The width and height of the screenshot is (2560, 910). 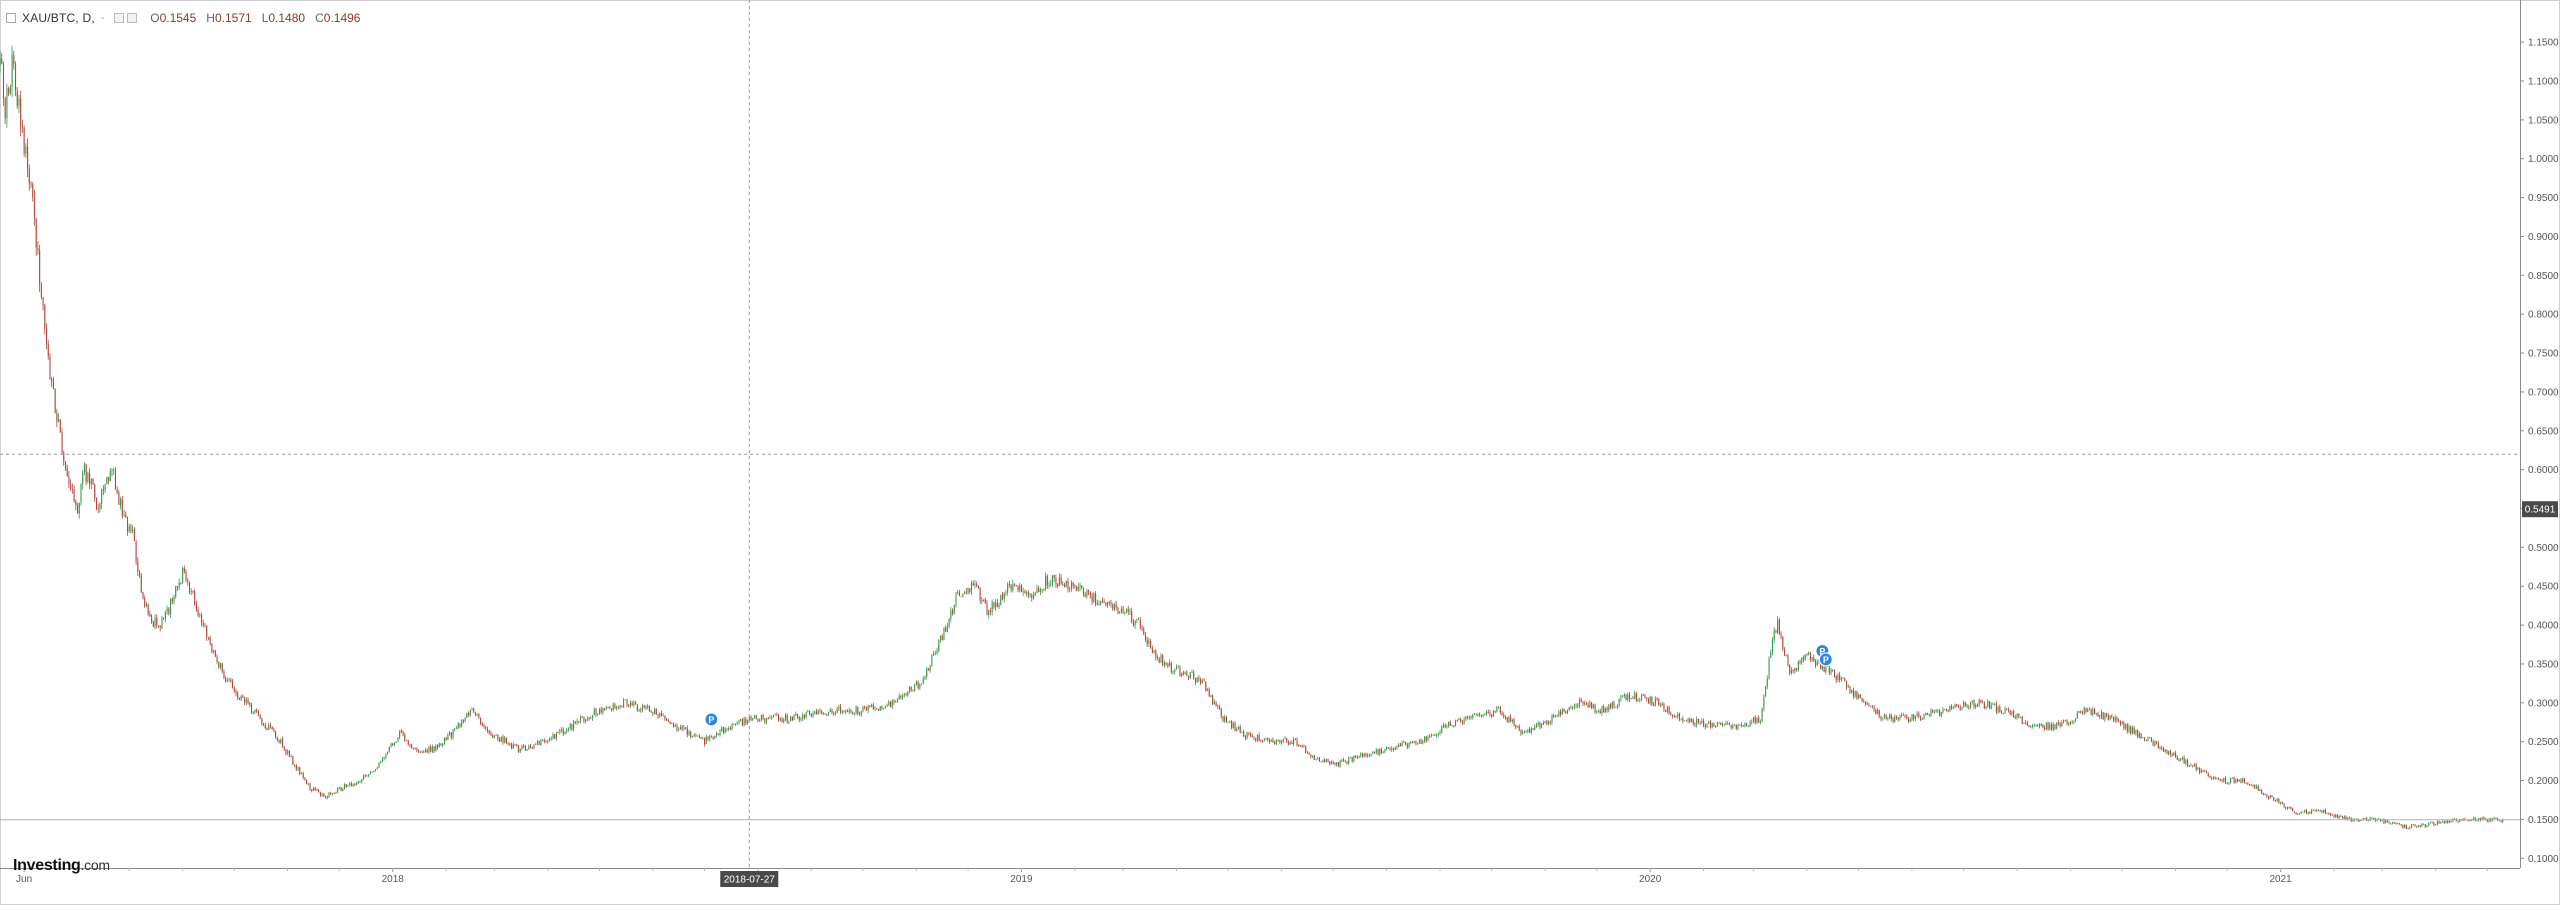 I want to click on event-marker-label: P, so click(x=711, y=720).